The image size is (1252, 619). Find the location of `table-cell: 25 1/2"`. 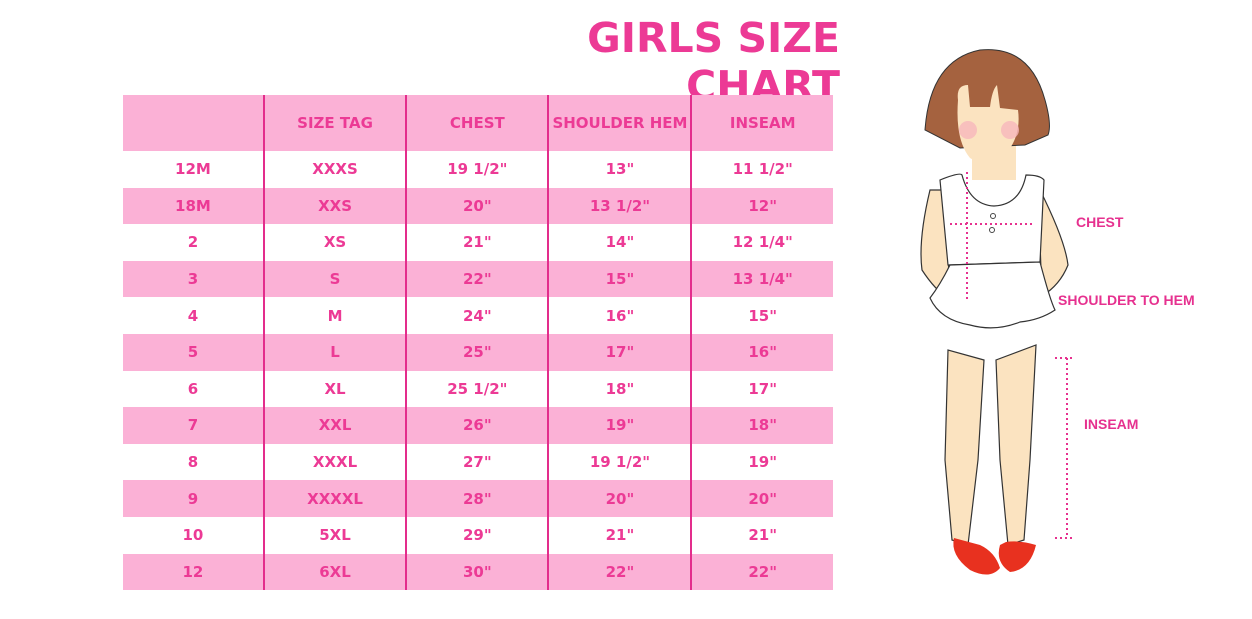

table-cell: 25 1/2" is located at coordinates (477, 389).